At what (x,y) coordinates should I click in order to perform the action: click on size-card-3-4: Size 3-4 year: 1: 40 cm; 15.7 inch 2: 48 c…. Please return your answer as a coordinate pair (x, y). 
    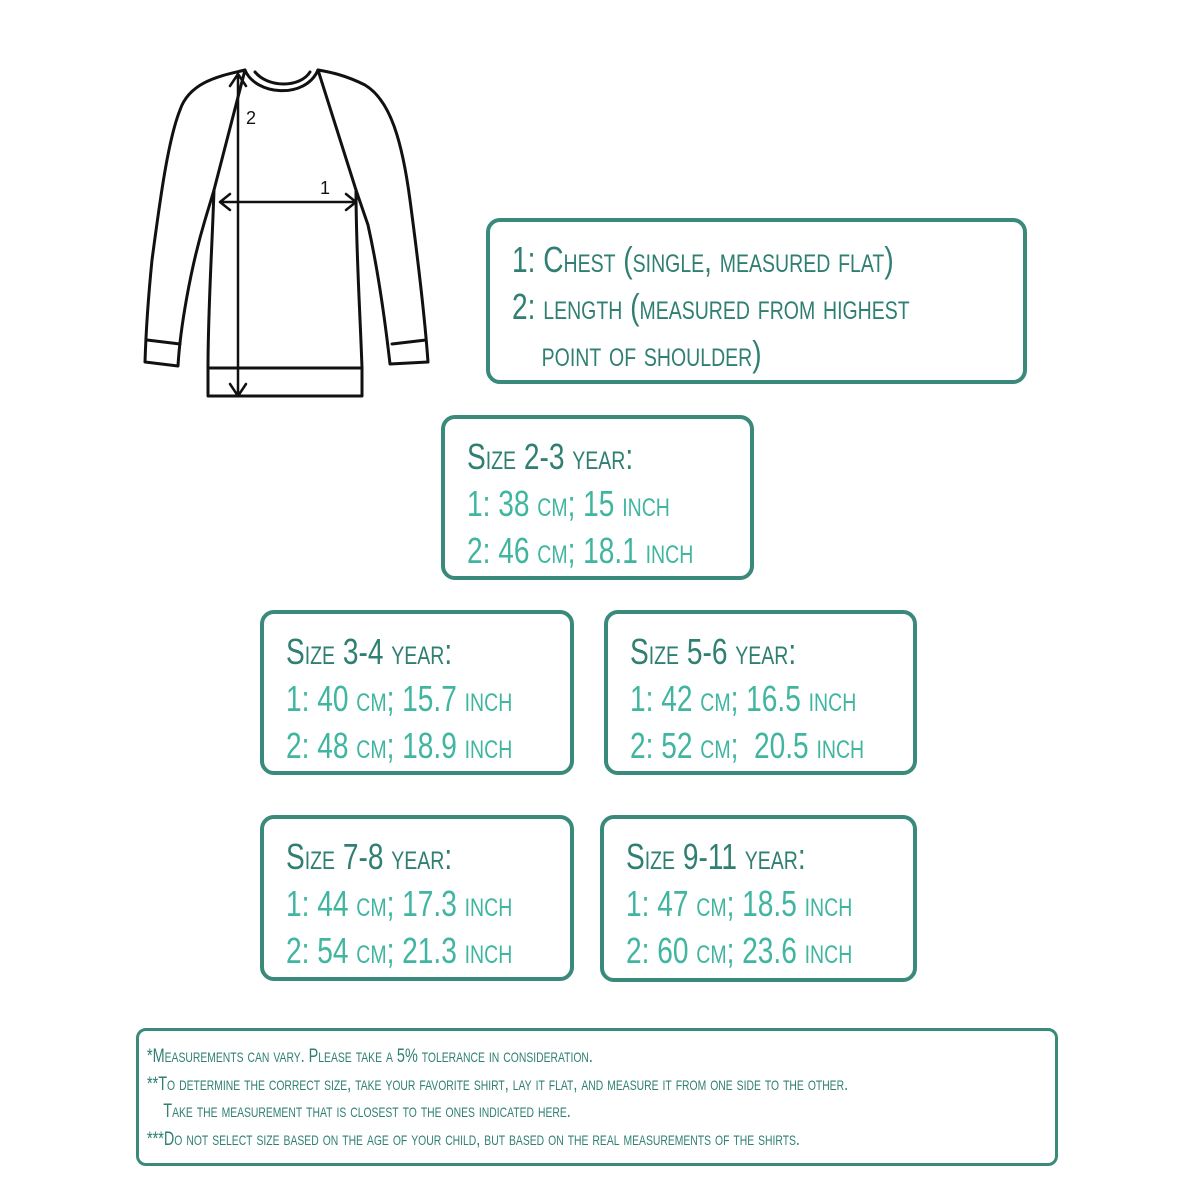
    Looking at the image, I should click on (417, 692).